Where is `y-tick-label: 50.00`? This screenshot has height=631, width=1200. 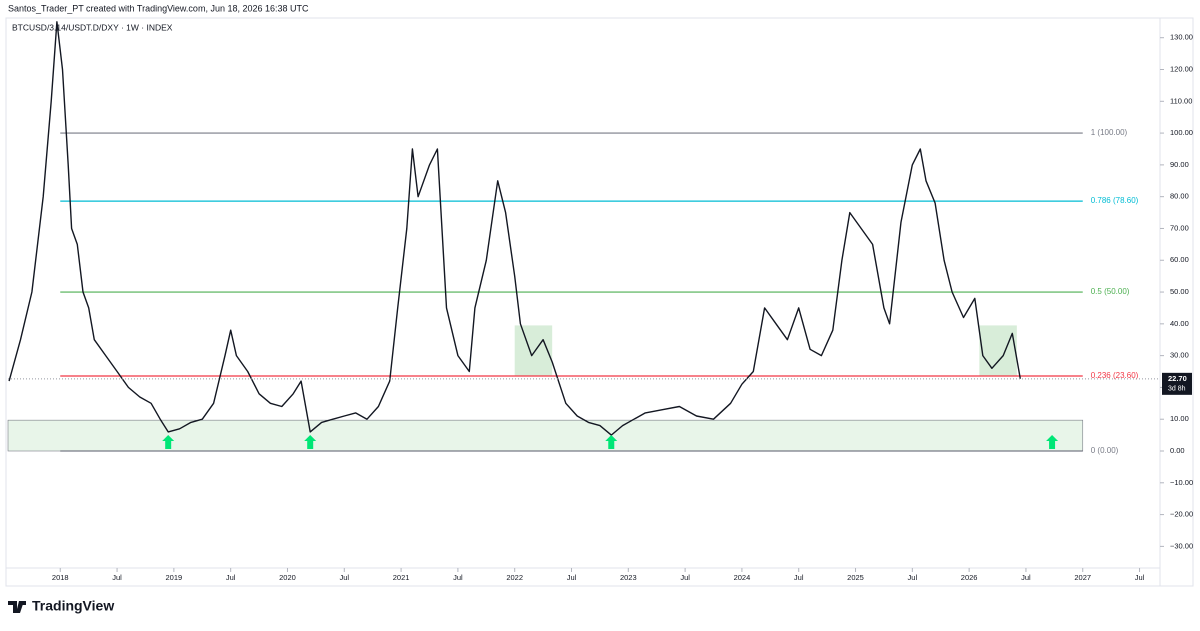 y-tick-label: 50.00 is located at coordinates (1179, 291).